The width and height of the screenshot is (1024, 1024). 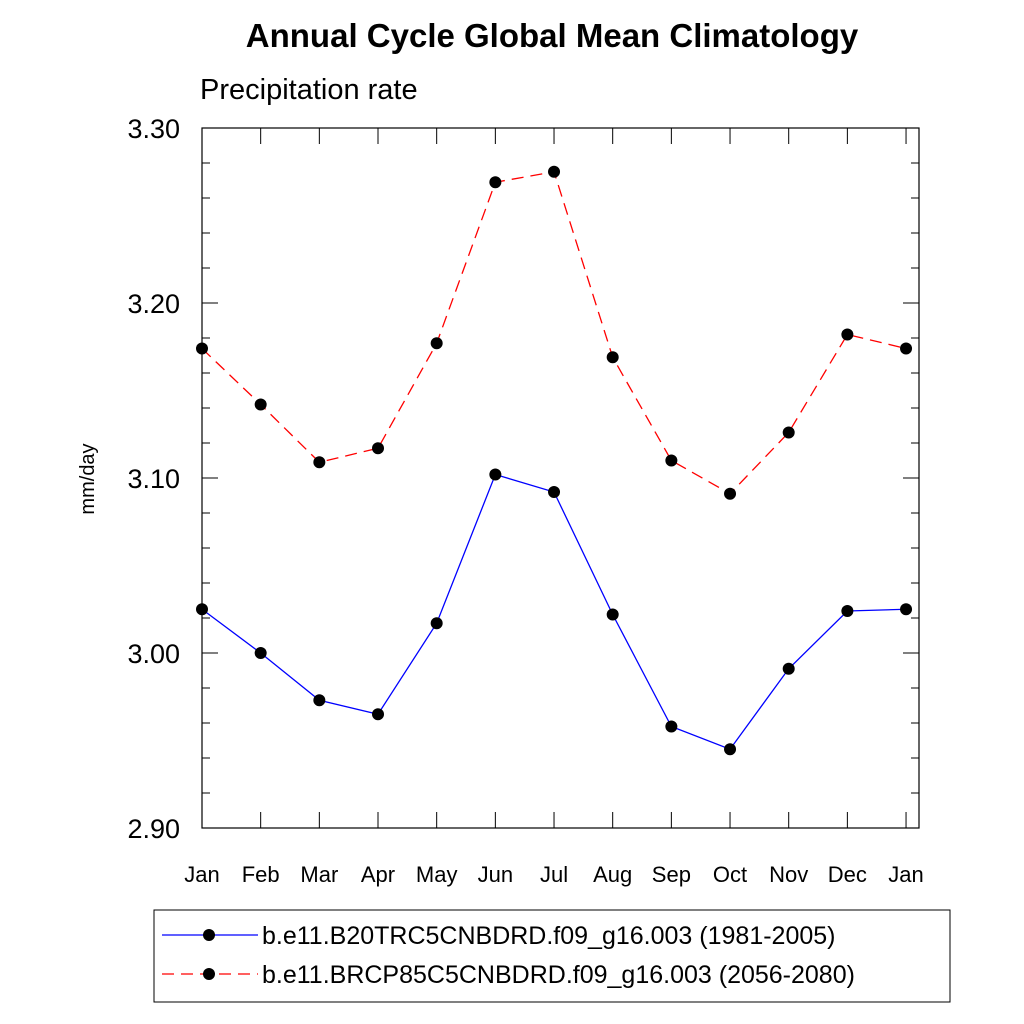 What do you see at coordinates (88, 478) in the screenshot?
I see `y-axis-label: mm/day` at bounding box center [88, 478].